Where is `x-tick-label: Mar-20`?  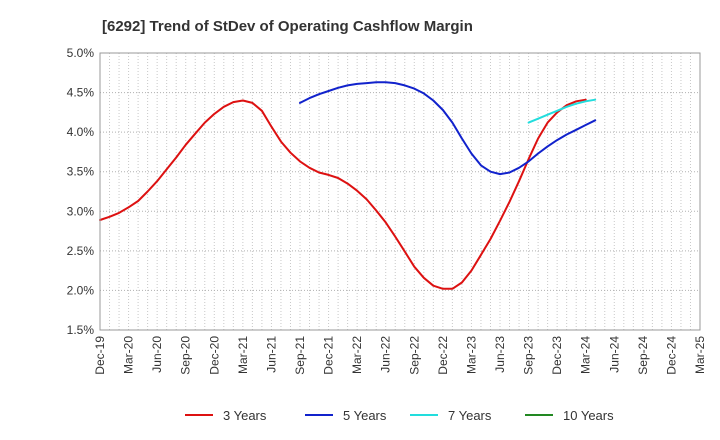
x-tick-label: Mar-20 is located at coordinates (129, 355).